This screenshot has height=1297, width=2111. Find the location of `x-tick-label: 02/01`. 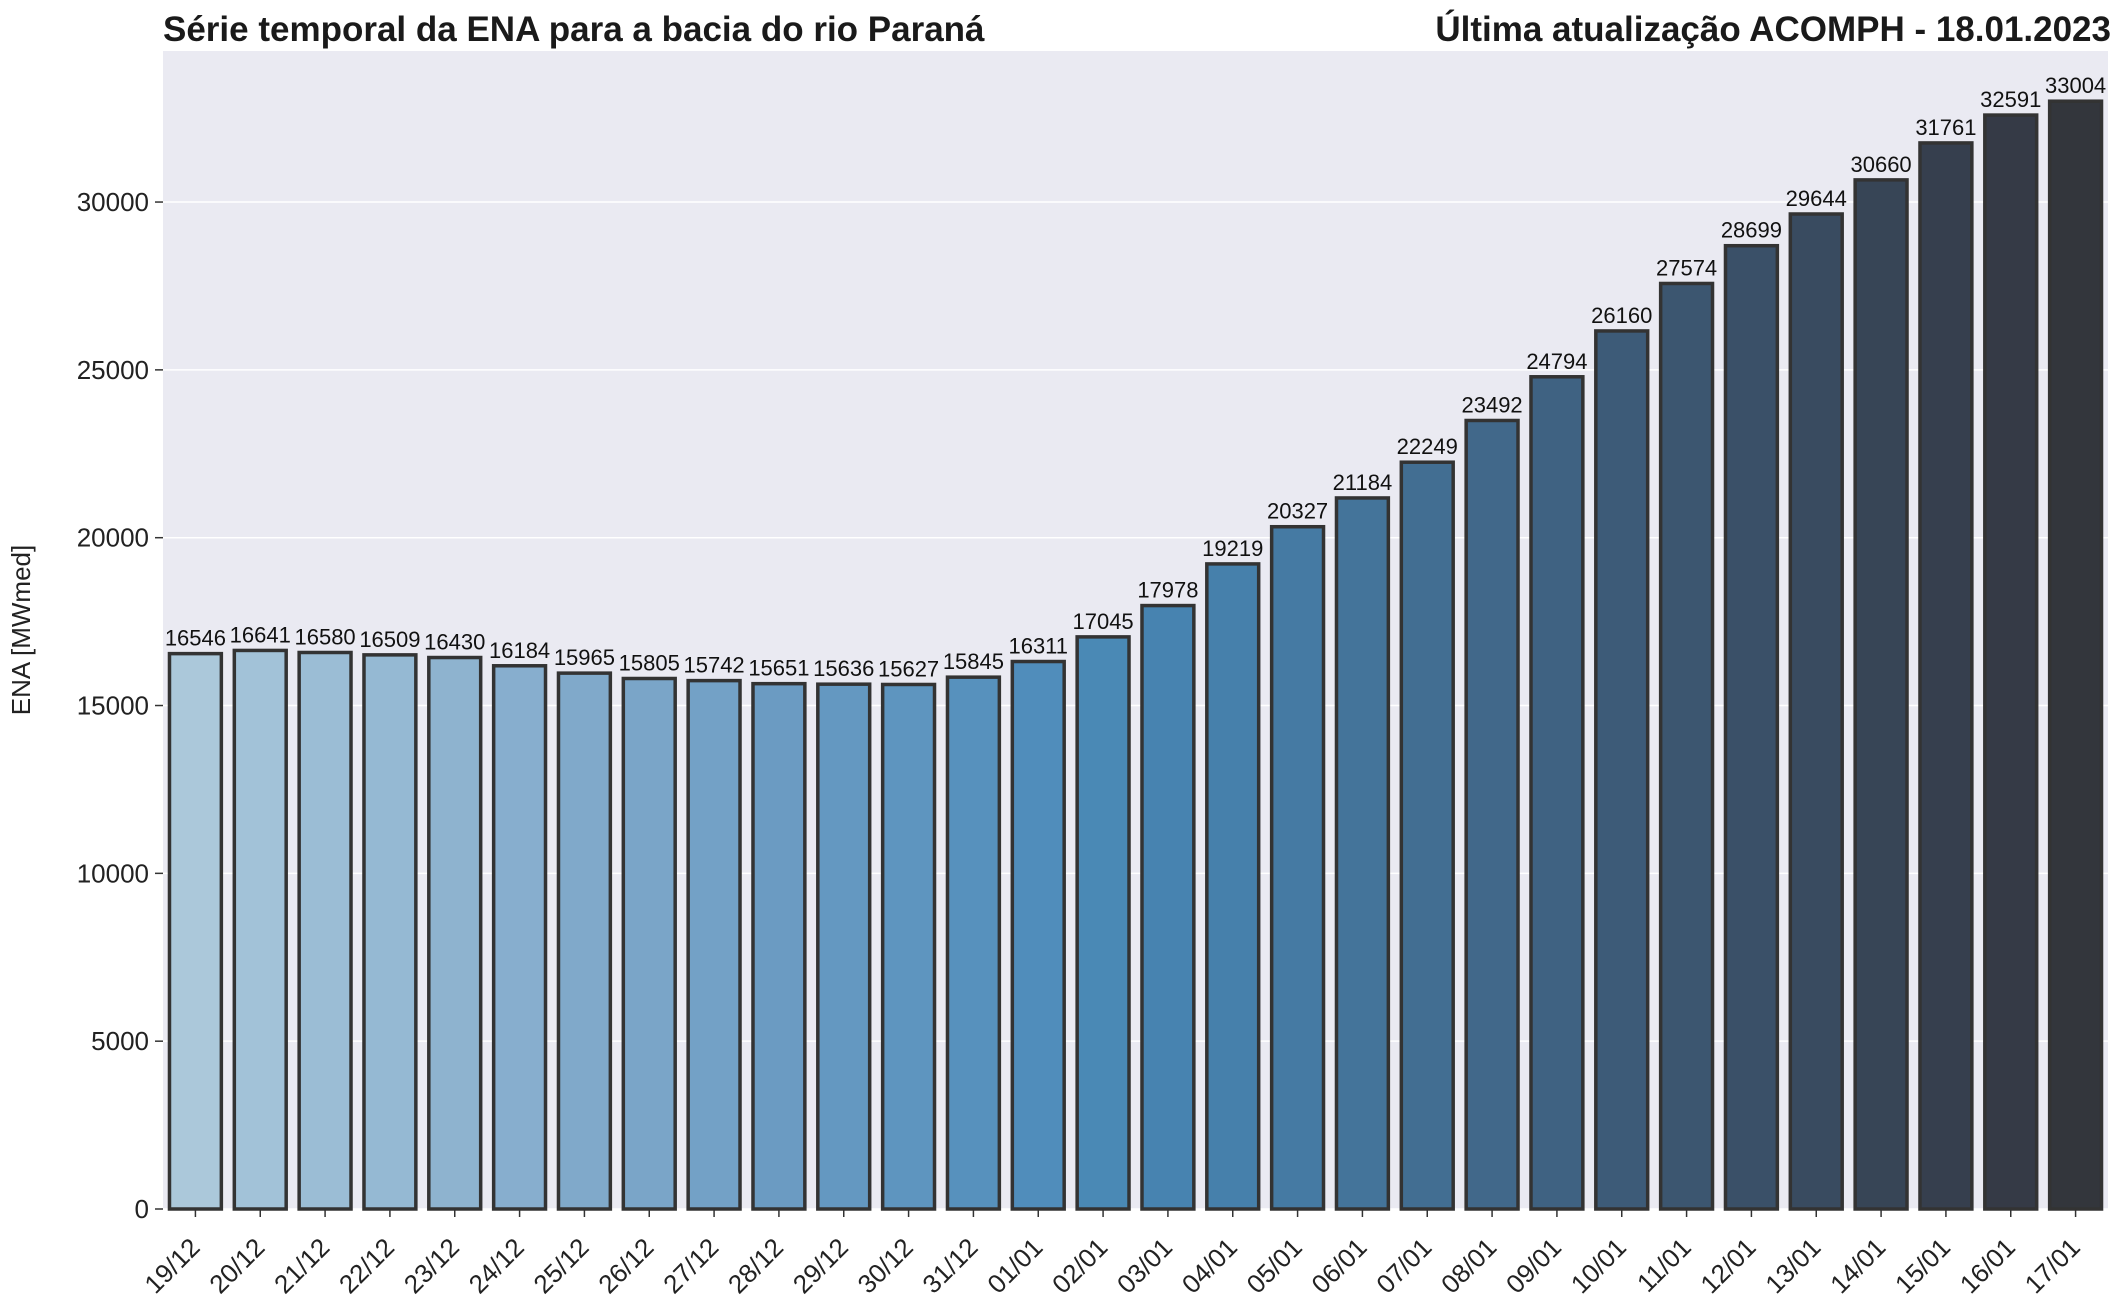

x-tick-label: 02/01 is located at coordinates (1079, 1264).